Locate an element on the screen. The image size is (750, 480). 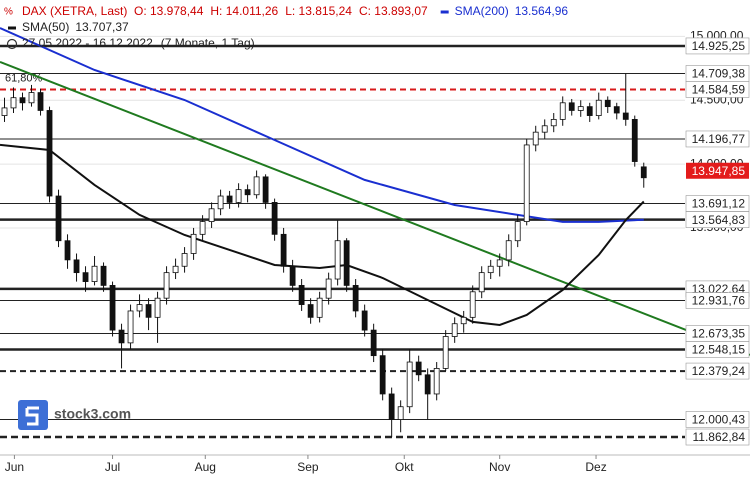
watermark: stock3.com is located at coordinates (74, 415).